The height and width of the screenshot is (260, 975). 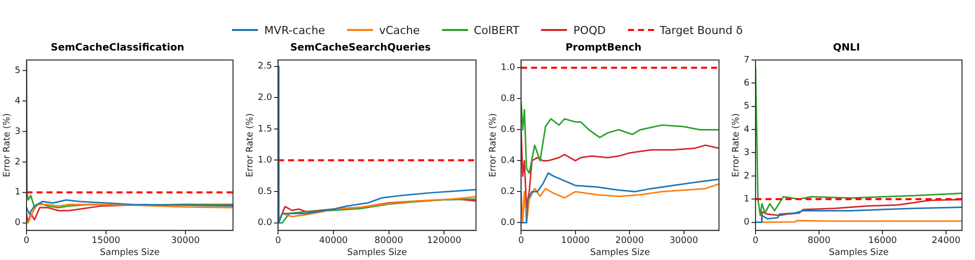 What do you see at coordinates (265, 67) in the screenshot?
I see `y-tick-label: 2.5` at bounding box center [265, 67].